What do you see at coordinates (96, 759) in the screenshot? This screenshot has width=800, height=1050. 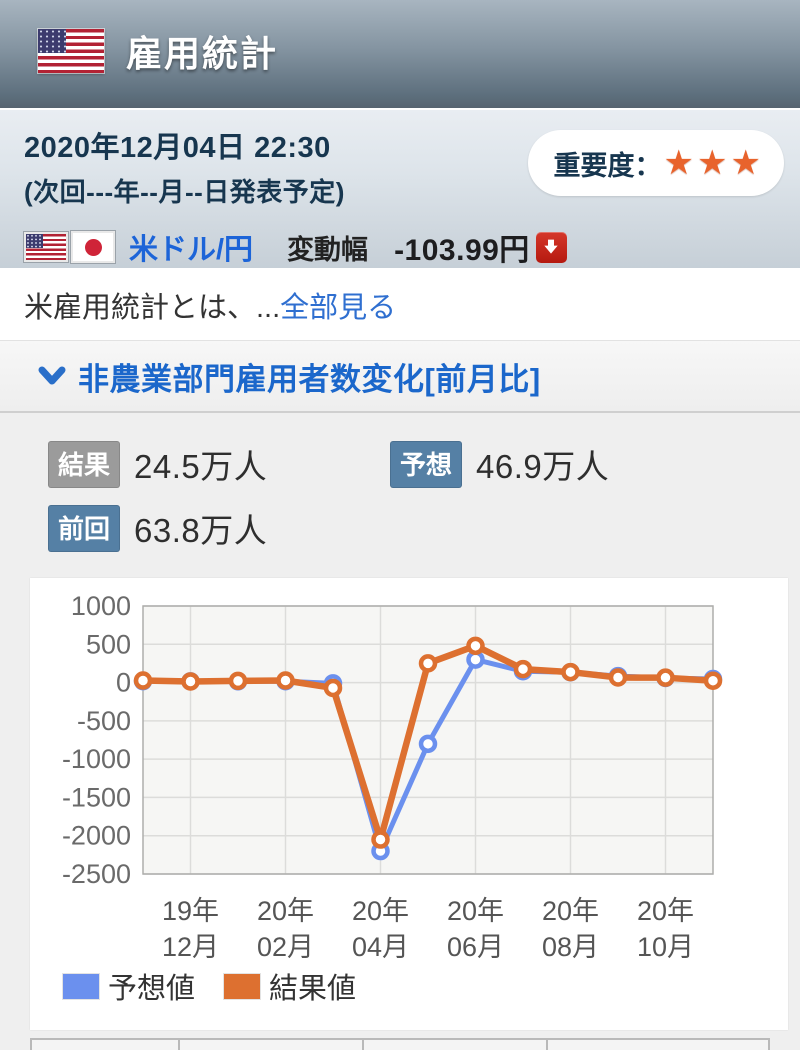 I see `svg-text: -1000` at bounding box center [96, 759].